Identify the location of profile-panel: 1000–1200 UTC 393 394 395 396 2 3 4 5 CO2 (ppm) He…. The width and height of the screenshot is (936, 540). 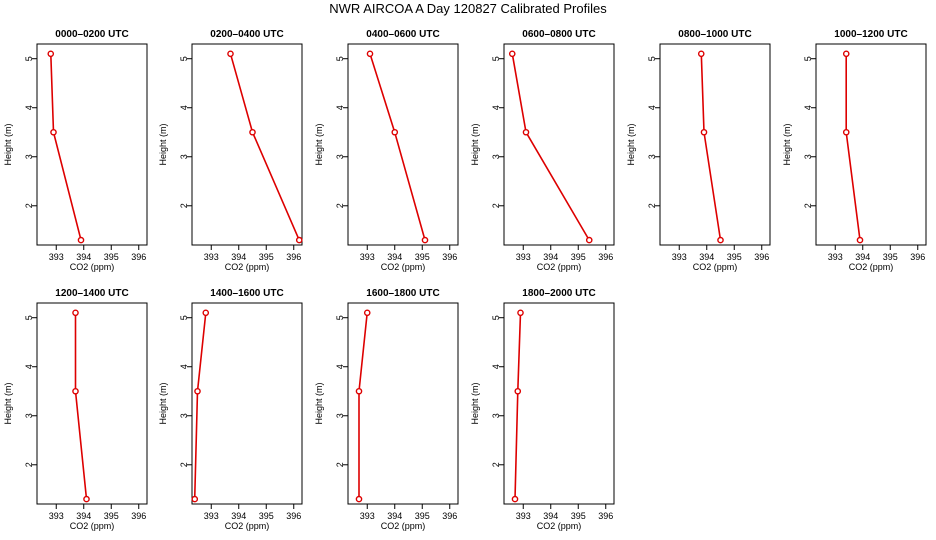
(854, 150).